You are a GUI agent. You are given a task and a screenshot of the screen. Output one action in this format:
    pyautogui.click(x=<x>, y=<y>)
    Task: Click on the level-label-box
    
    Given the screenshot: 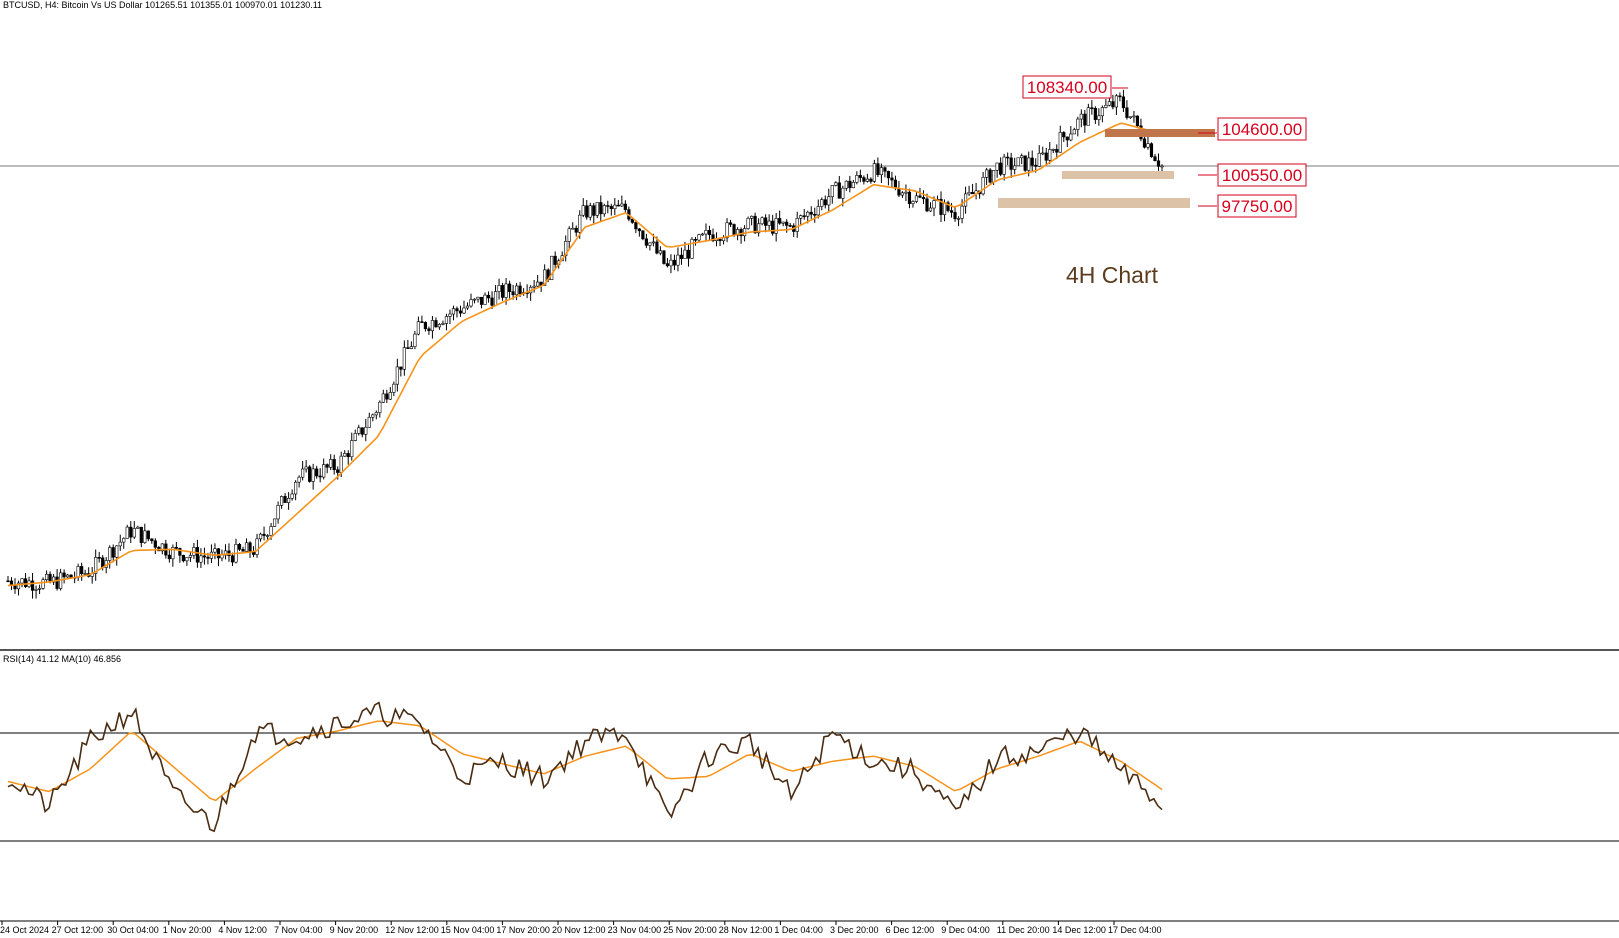 What is the action you would take?
    pyautogui.click(x=1257, y=206)
    